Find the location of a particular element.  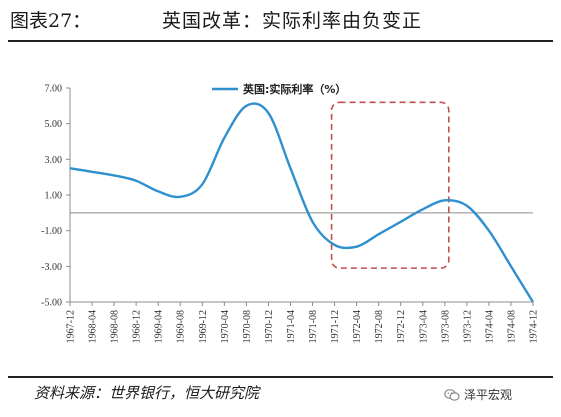

y-tick-label: 1.00 is located at coordinates (54, 196).